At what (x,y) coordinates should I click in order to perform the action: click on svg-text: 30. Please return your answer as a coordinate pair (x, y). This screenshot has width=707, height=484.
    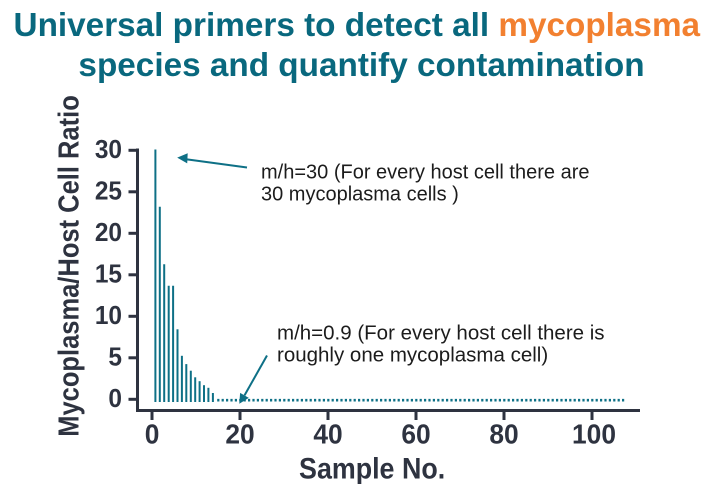
    Looking at the image, I should click on (108, 149).